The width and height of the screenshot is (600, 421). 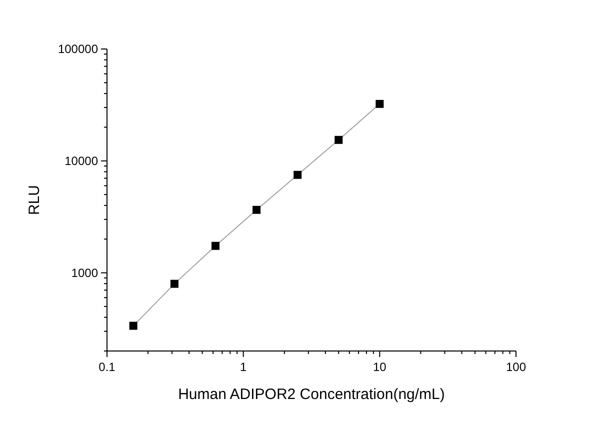 I want to click on x-axis-title: Human ADIPOR2 Concentration(ng/mL), so click(x=311, y=394).